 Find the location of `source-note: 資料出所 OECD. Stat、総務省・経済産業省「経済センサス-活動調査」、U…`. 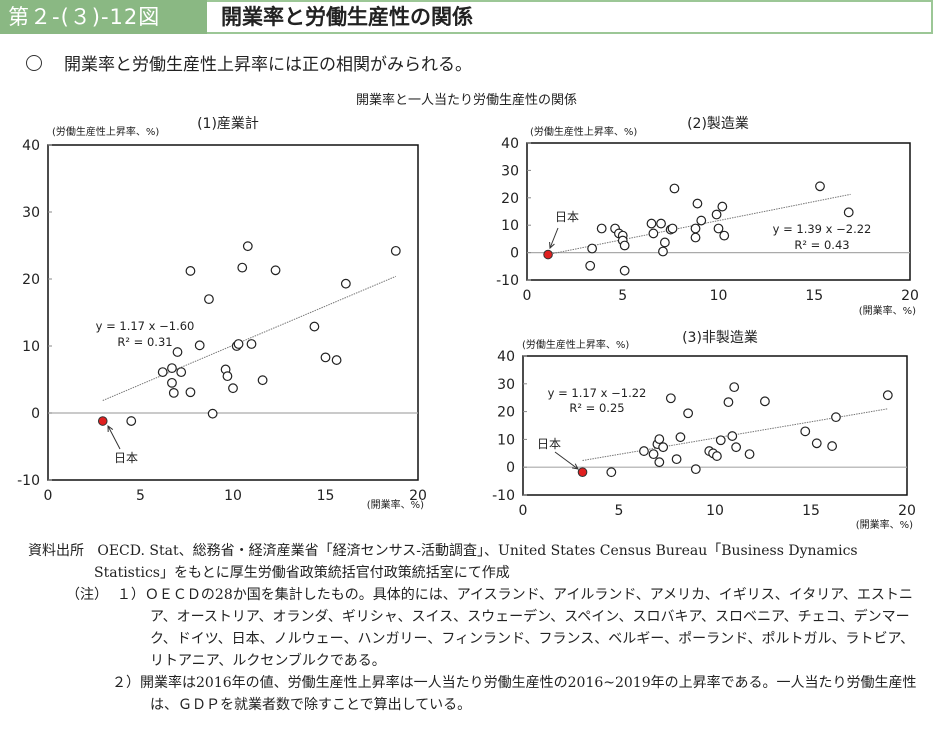

source-note: 資料出所 OECD. Stat、総務省・経済産業省「経済センサス-活動調査」、U… is located at coordinates (473, 562).